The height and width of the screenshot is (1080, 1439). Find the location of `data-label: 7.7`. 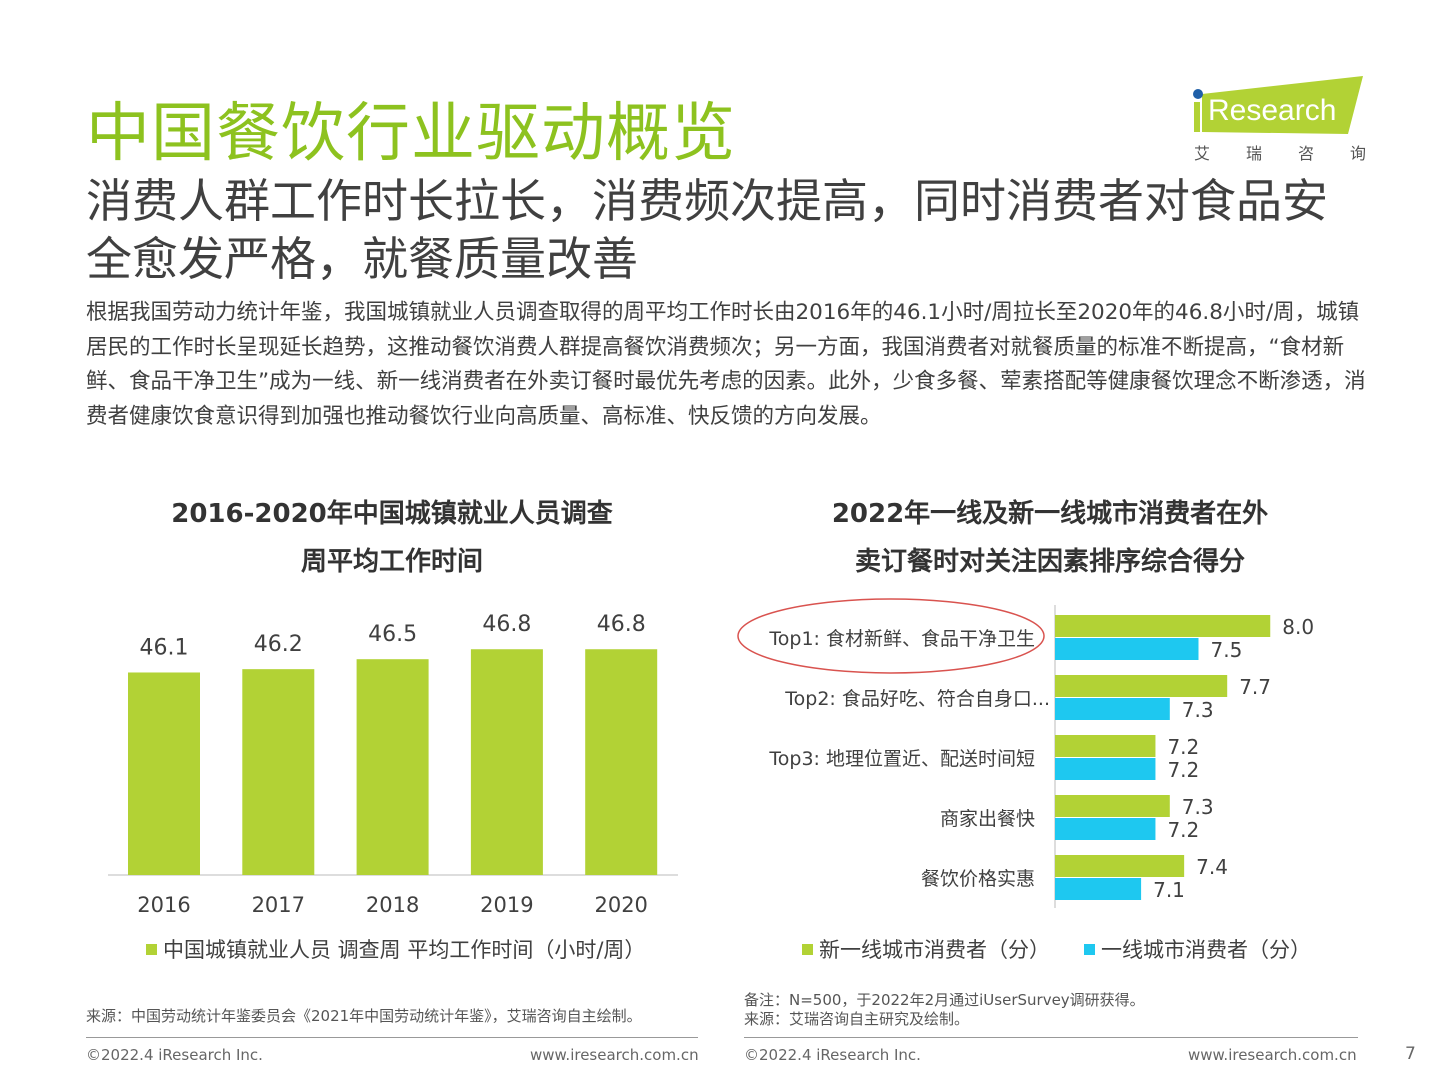

data-label: 7.7 is located at coordinates (1255, 687).